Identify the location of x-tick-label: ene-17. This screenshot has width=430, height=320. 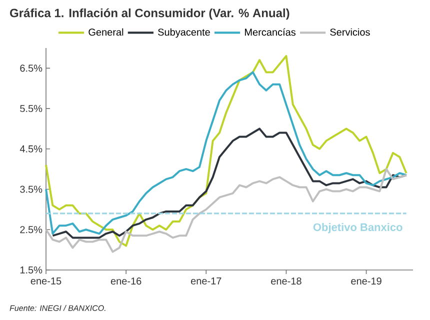
(206, 281).